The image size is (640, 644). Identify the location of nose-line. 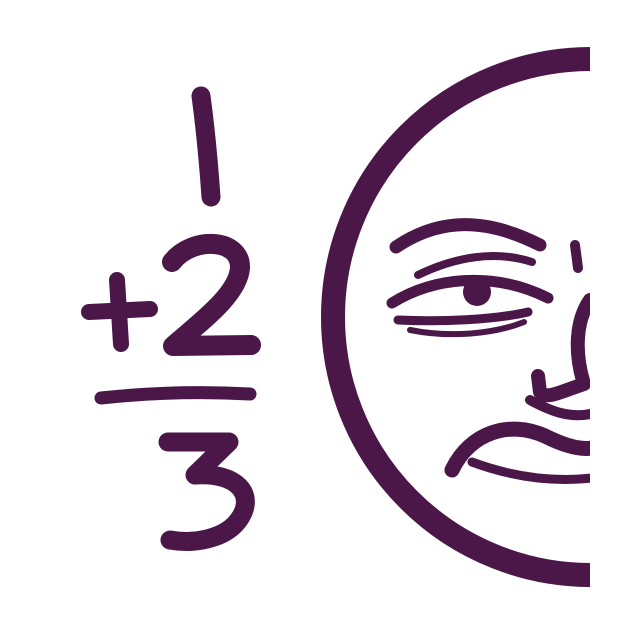
(560, 348).